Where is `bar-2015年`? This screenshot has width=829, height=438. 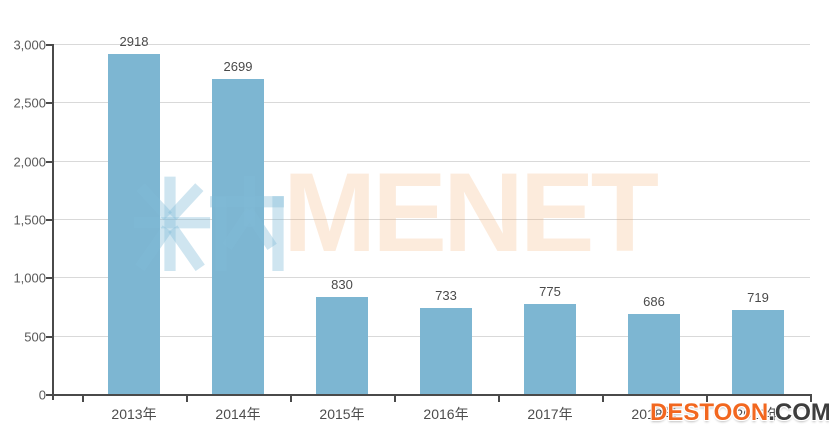 bar-2015年 is located at coordinates (342, 345).